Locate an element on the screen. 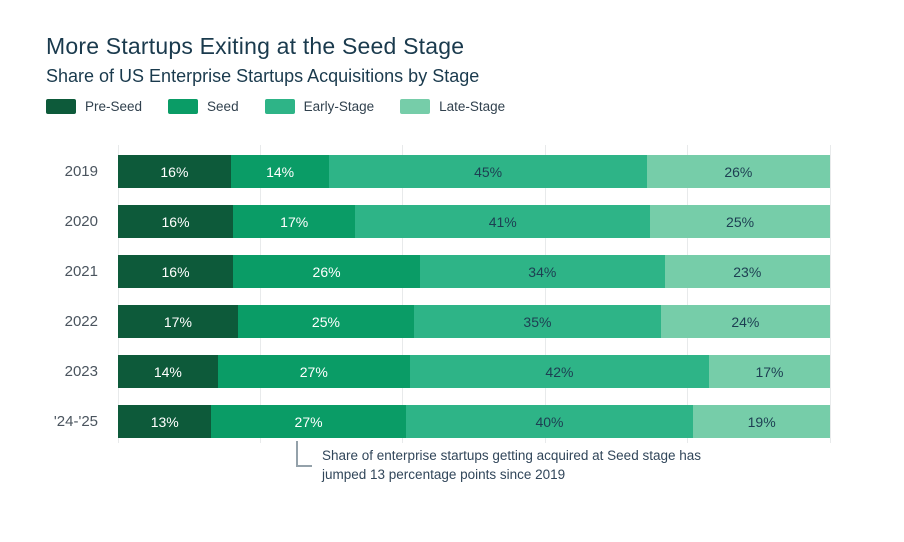  chart-row: 2022 17% 25% 35% 24% is located at coordinates (415, 321).